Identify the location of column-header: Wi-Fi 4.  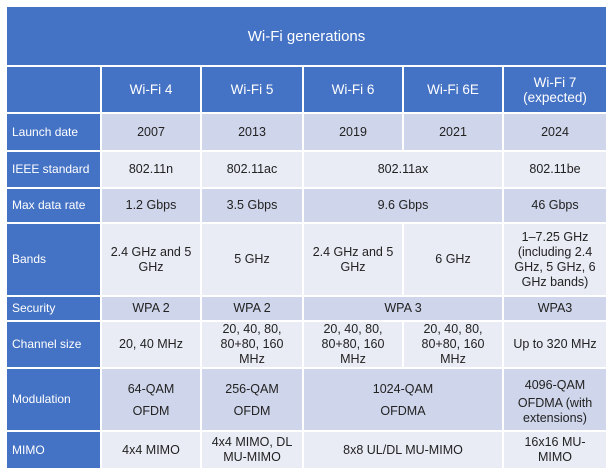
(151, 89).